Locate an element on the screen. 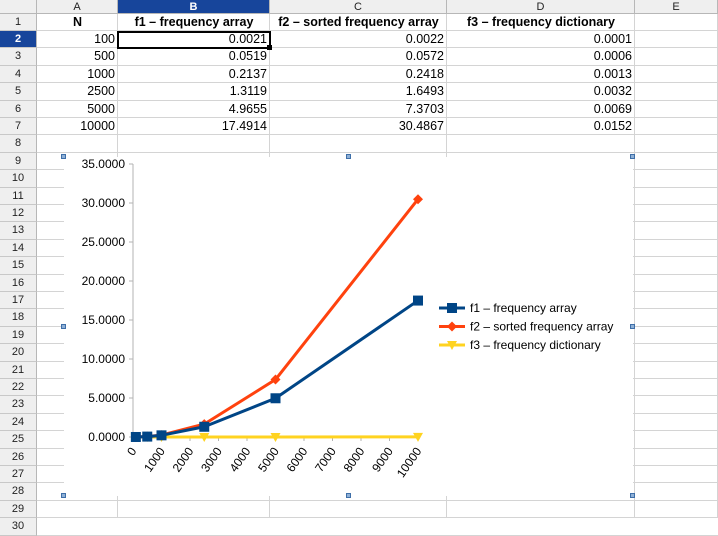 Image resolution: width=718 pixels, height=536 pixels. row-header-12: 12 is located at coordinates (18, 213).